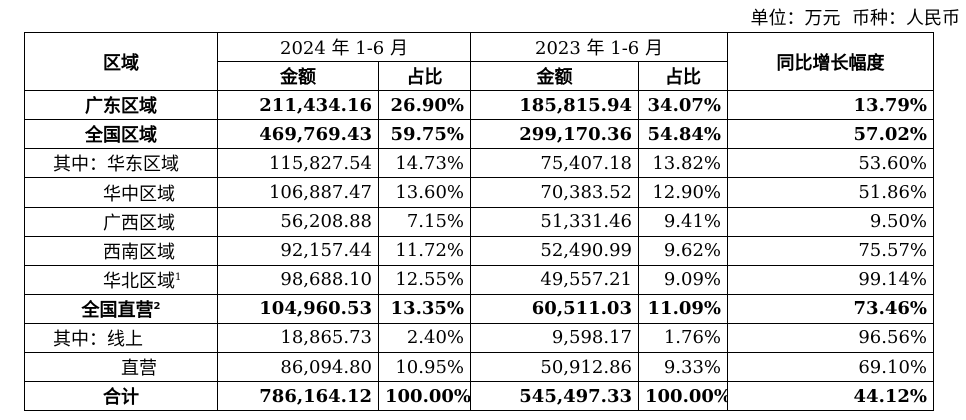 Image resolution: width=966 pixels, height=420 pixels. I want to click on table-row: 广西区域 56,208.88 7.15% 51,331.46 9.41% 9.50%, so click(479, 221).